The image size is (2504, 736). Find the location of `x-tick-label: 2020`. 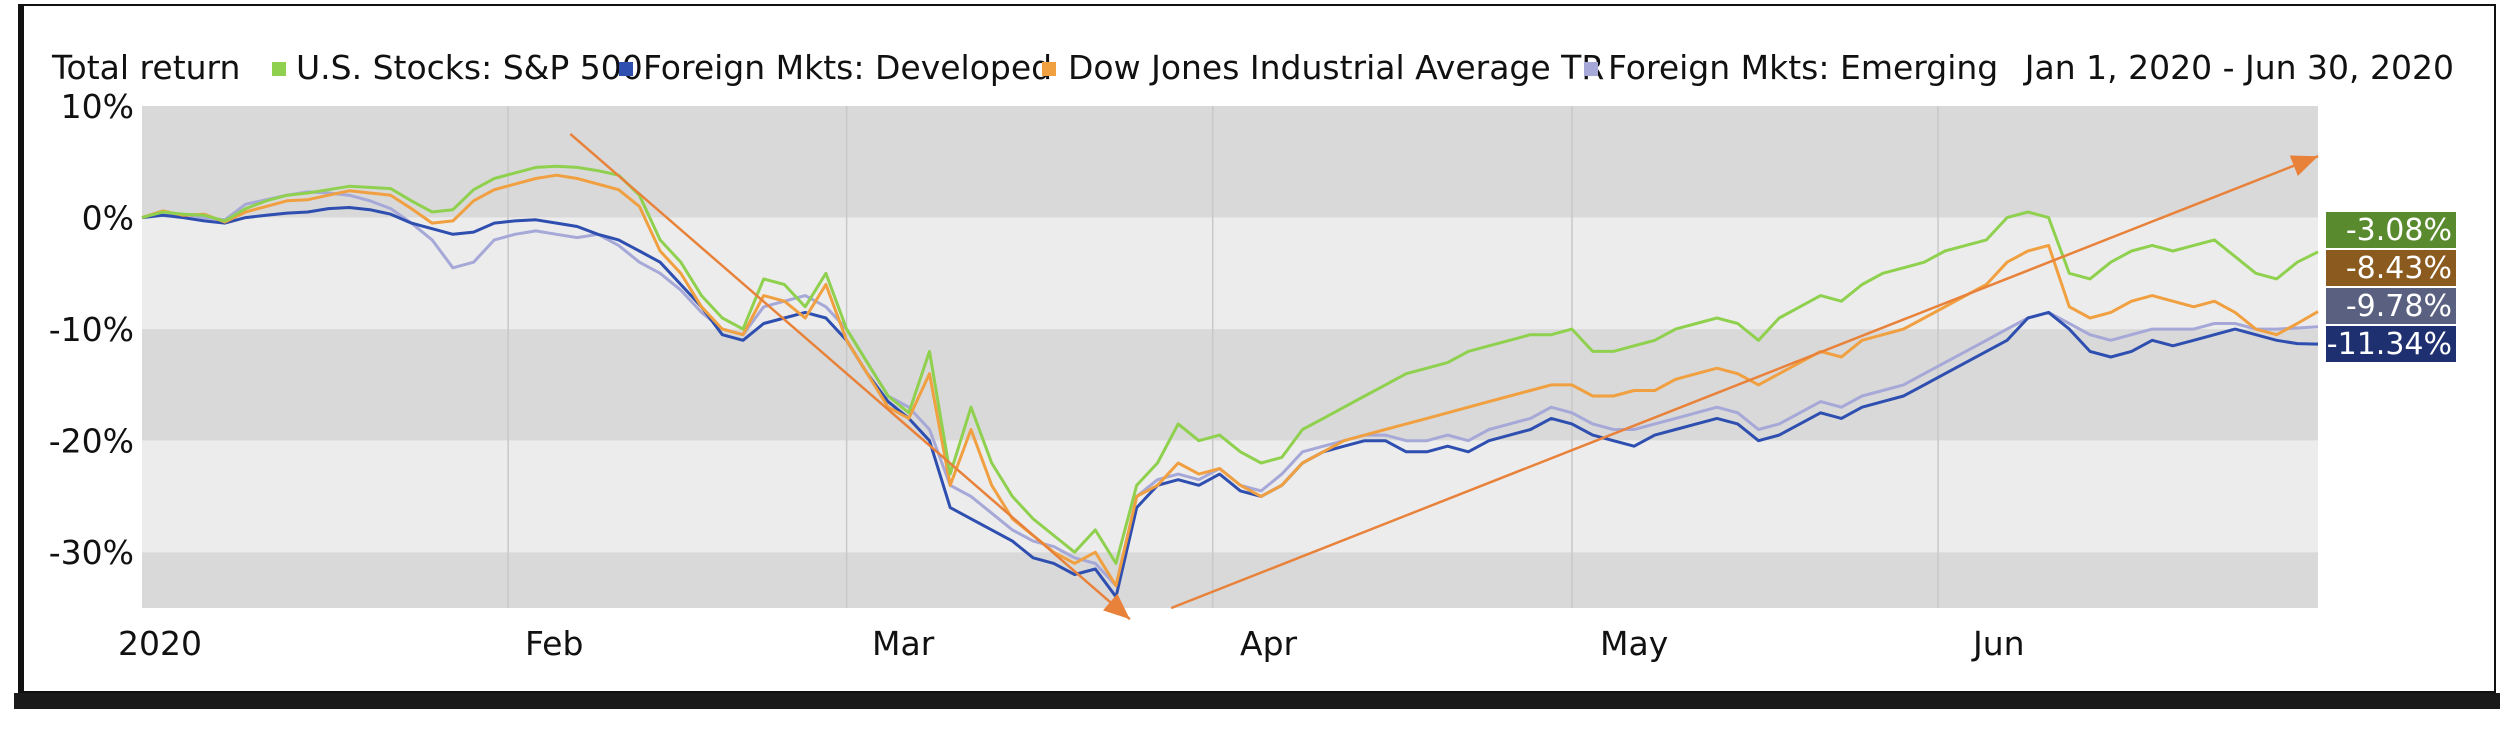

x-tick-label: 2020 is located at coordinates (160, 643).